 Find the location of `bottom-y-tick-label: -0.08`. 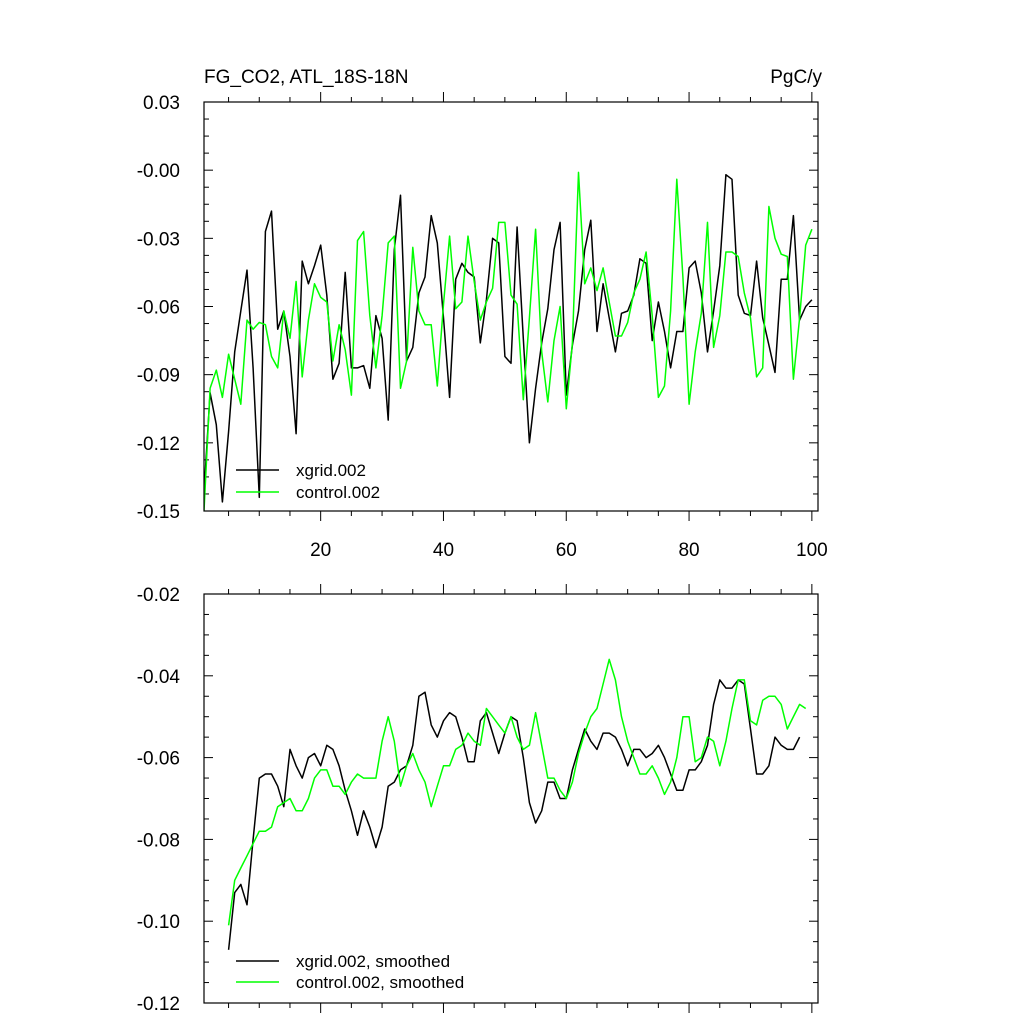

bottom-y-tick-label: -0.08 is located at coordinates (158, 840).